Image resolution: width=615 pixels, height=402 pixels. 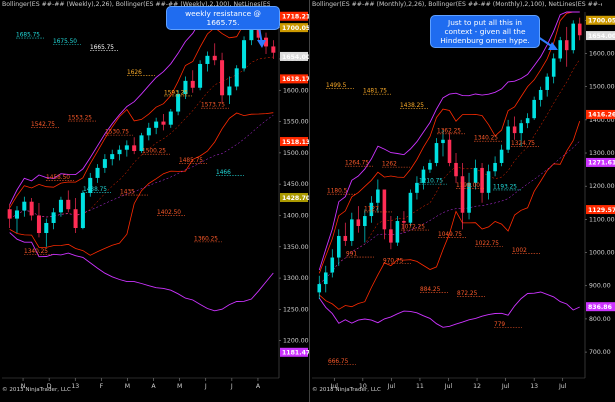 What do you see at coordinates (43, 125) in the screenshot?
I see `net-level-label: 1542.75` at bounding box center [43, 125].